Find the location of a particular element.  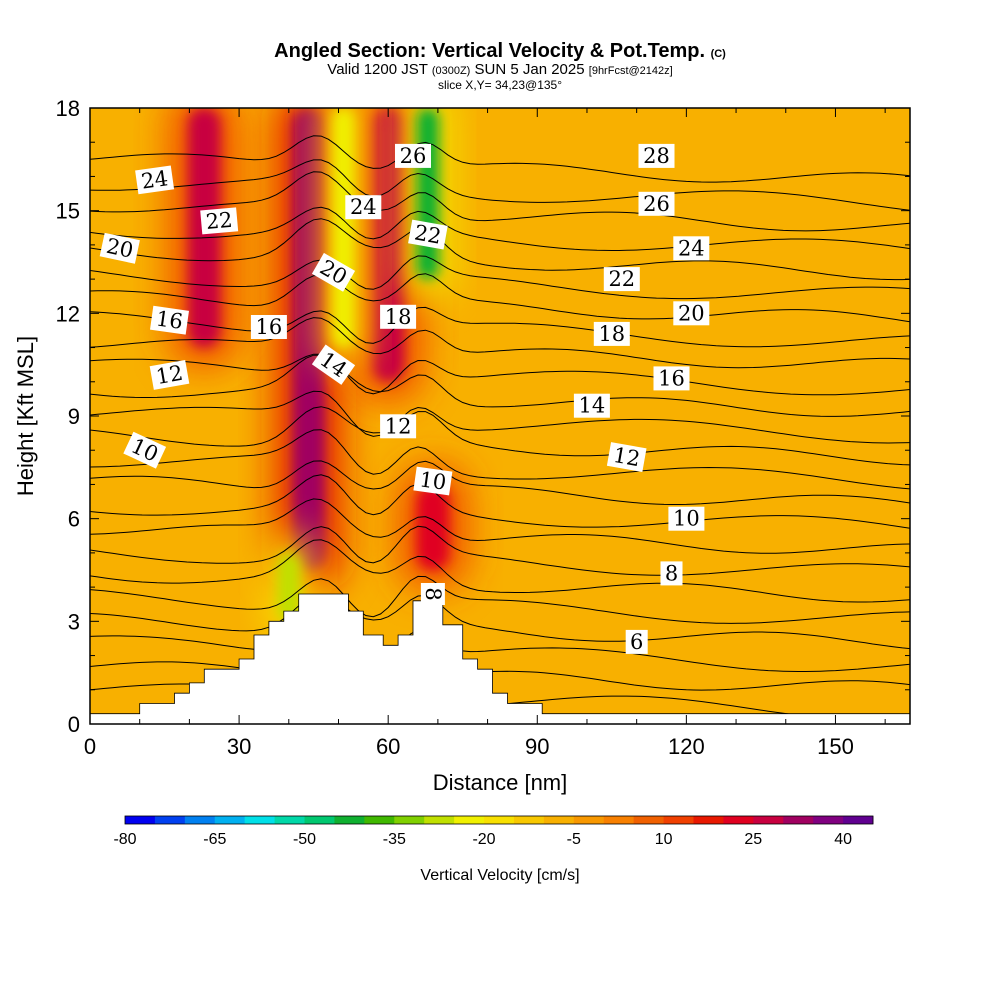

colorbar-tick-label: -80 is located at coordinates (124, 839).